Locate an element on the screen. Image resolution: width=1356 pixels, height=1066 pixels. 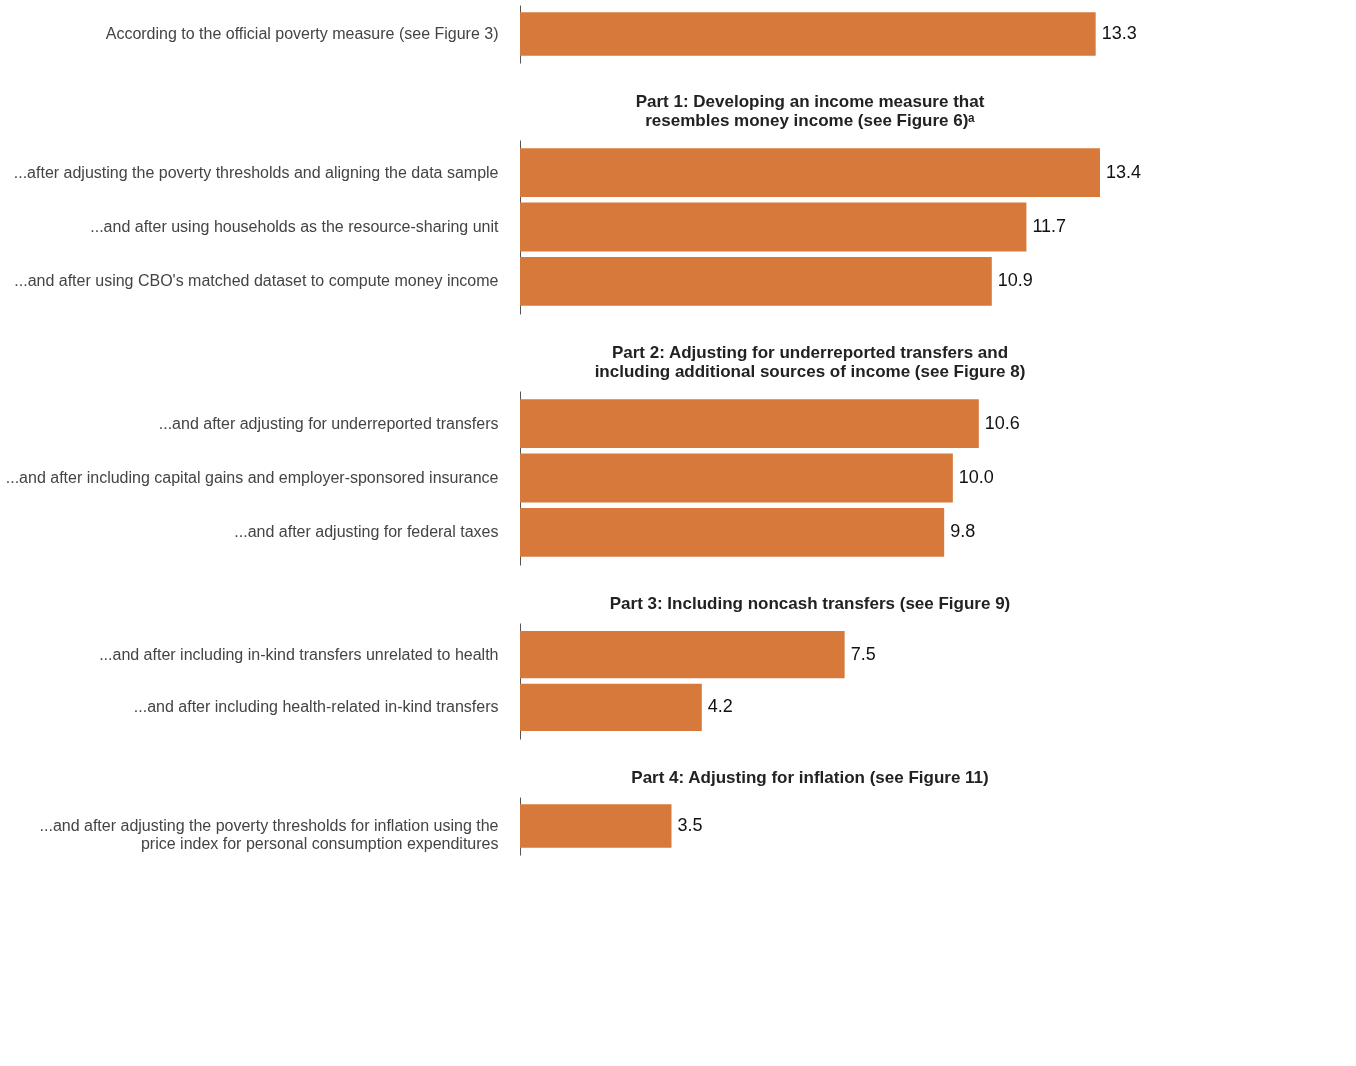
data-label: 4.2 is located at coordinates (720, 706).